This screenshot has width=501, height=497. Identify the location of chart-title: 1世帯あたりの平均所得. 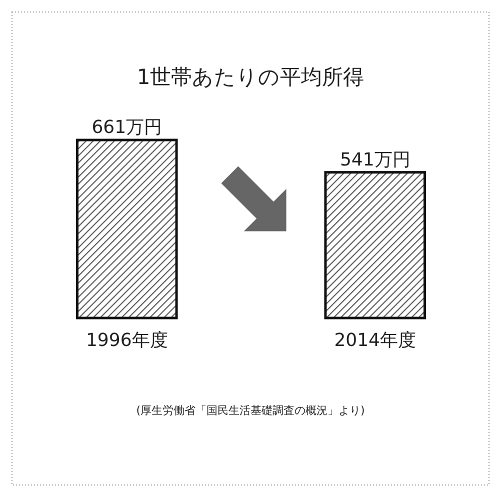
(250, 77).